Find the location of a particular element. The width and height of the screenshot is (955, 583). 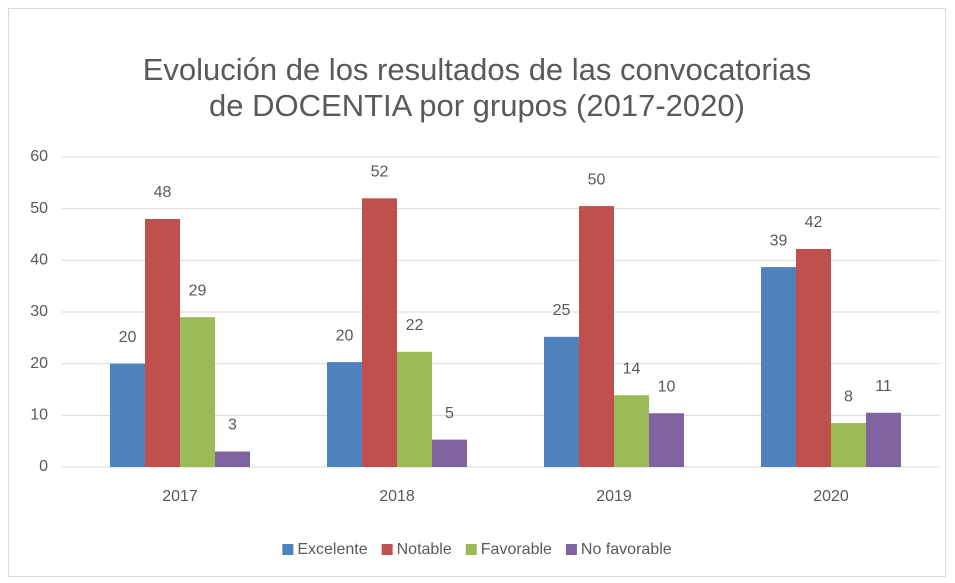

y-tick-label: 30 is located at coordinates (39, 311).